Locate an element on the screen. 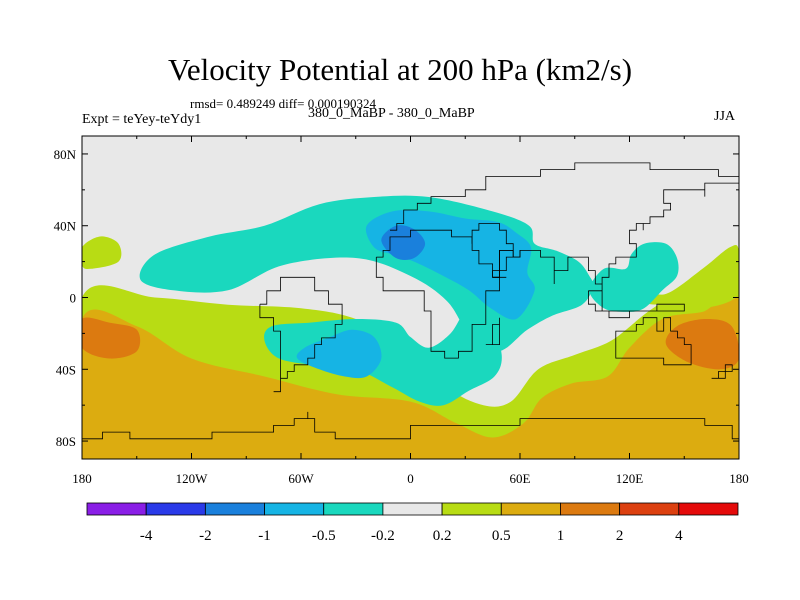 The height and width of the screenshot is (600, 800). colorbar: -4 -2 -1 -0.5 -0.2 0.2 0.5 1 2 4 is located at coordinates (412, 523).